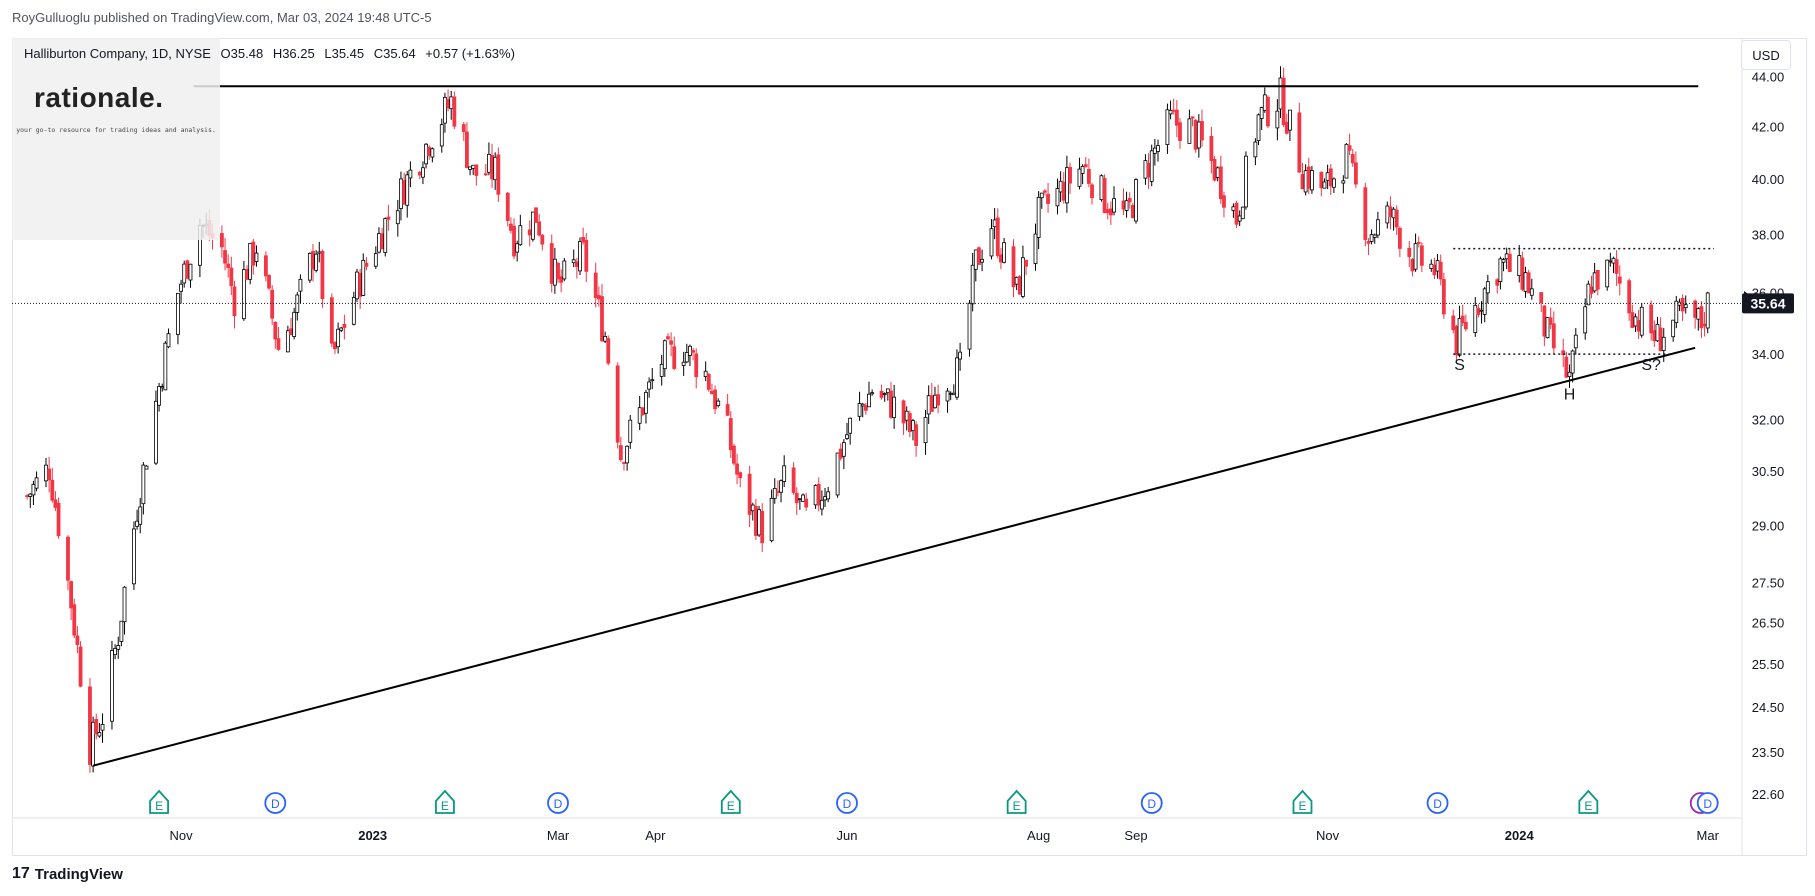  I want to click on currency-button: USD, so click(1766, 55).